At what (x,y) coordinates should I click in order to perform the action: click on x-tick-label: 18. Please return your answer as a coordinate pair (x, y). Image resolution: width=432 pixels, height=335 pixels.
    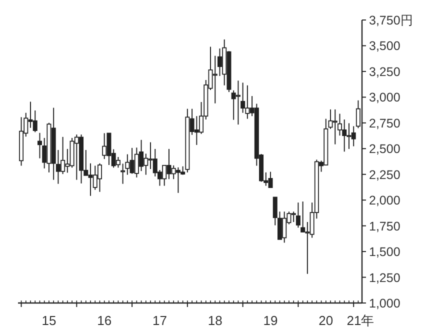
    Looking at the image, I should click on (215, 320).